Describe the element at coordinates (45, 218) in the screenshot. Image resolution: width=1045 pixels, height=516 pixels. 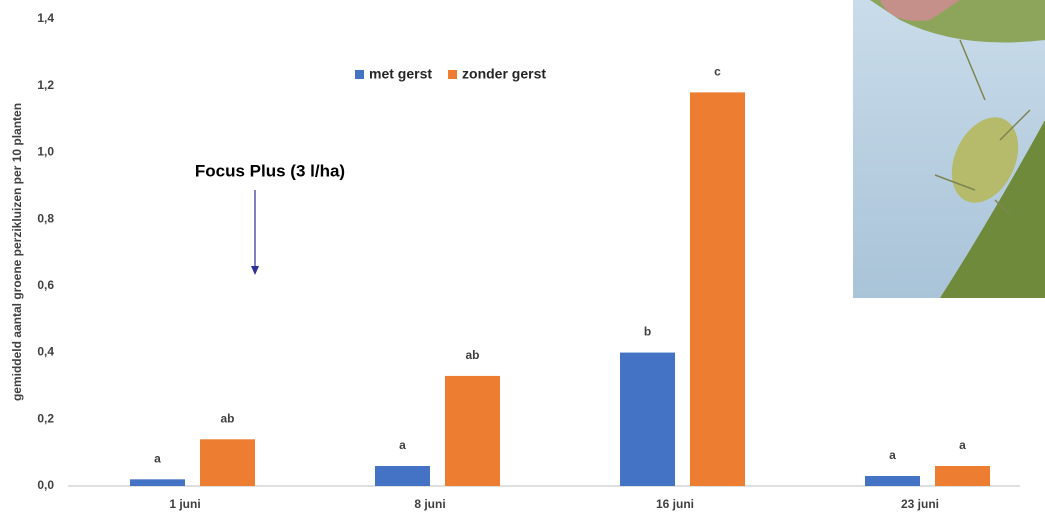
I see `y-tick-label: 0,8` at that location.